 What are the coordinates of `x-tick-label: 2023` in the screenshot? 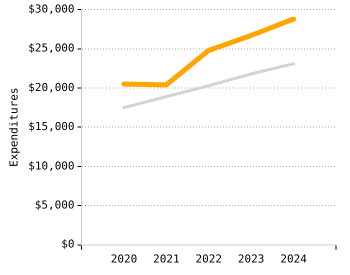 It's located at (251, 259).